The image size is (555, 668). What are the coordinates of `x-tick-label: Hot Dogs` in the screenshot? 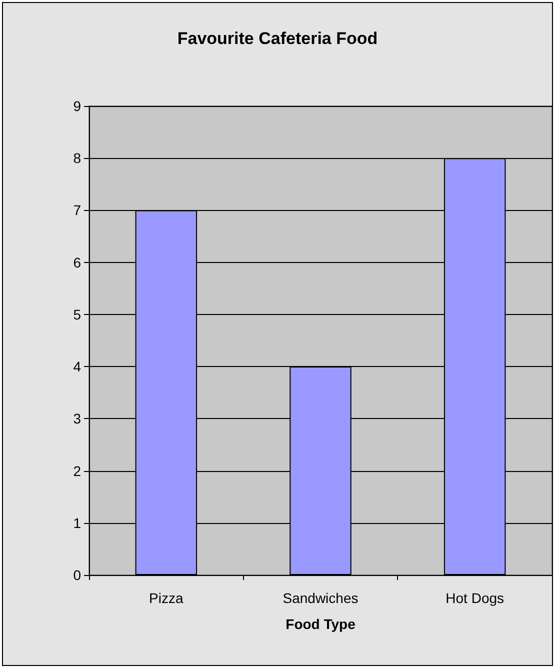 It's located at (475, 598).